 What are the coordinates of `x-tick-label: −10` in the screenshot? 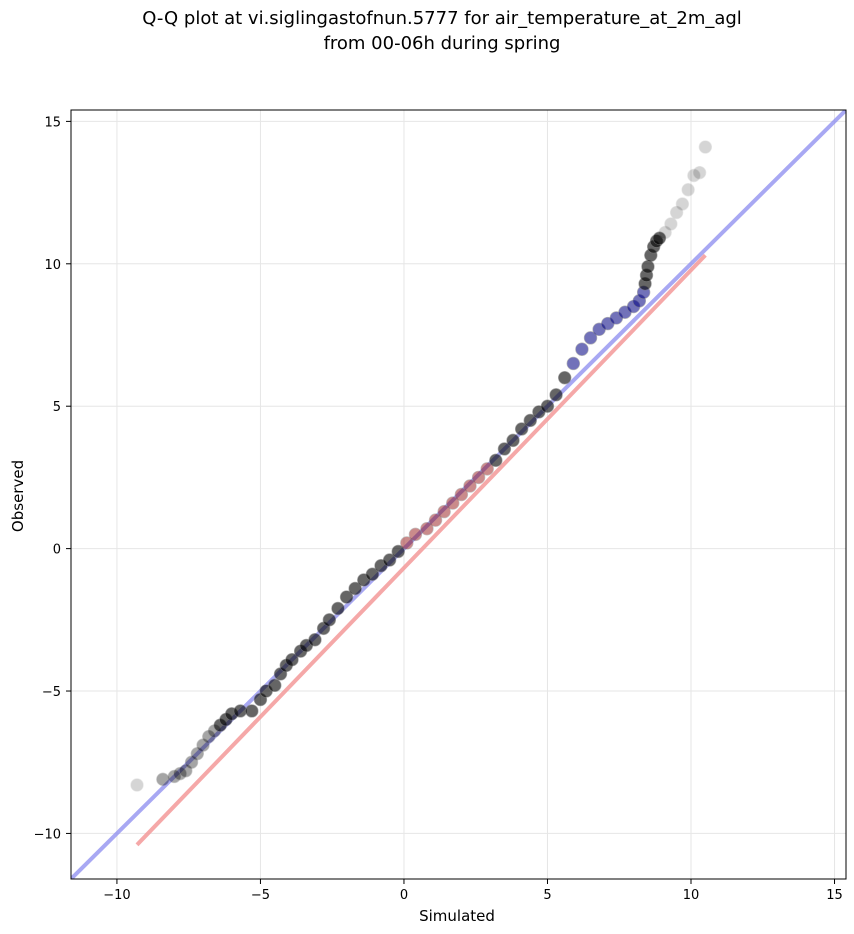 It's located at (116, 895).